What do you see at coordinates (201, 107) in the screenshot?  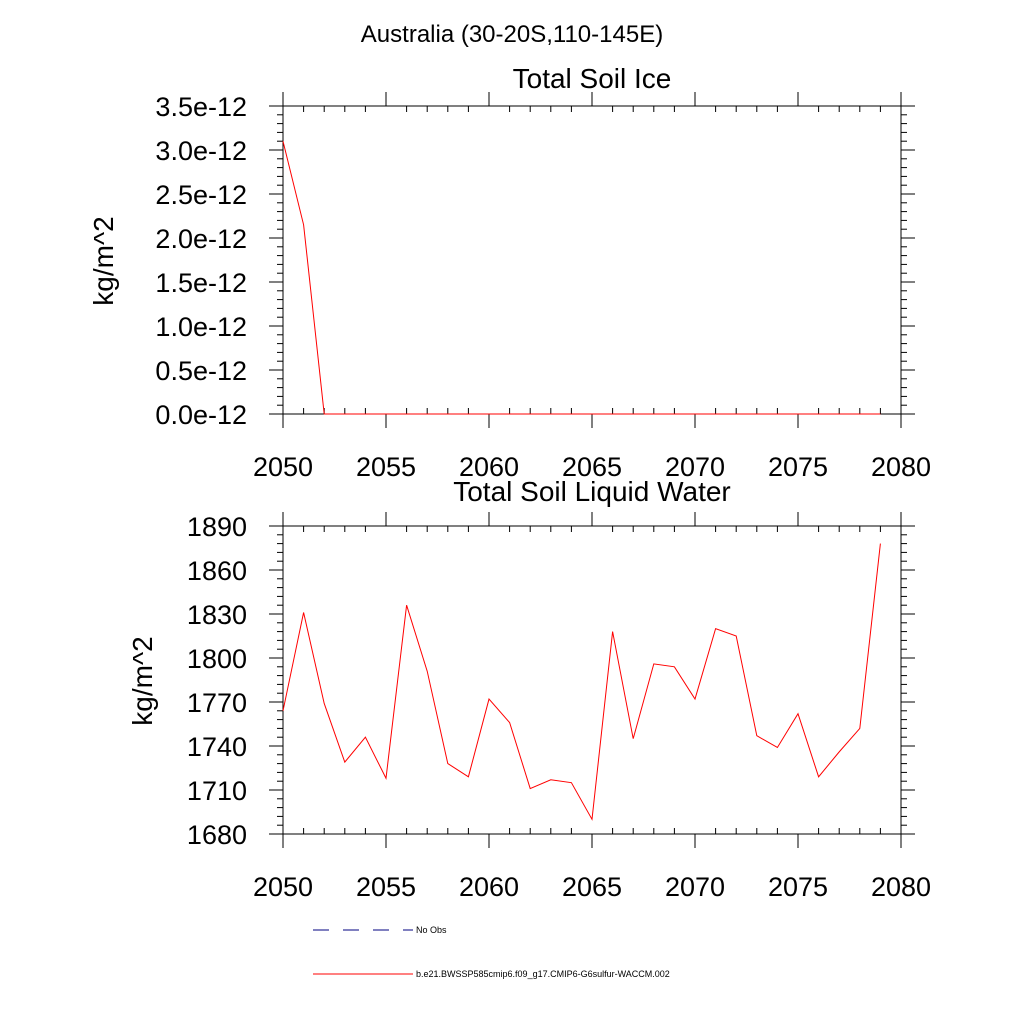 I see `y-tick-label: 3.5e-12` at bounding box center [201, 107].